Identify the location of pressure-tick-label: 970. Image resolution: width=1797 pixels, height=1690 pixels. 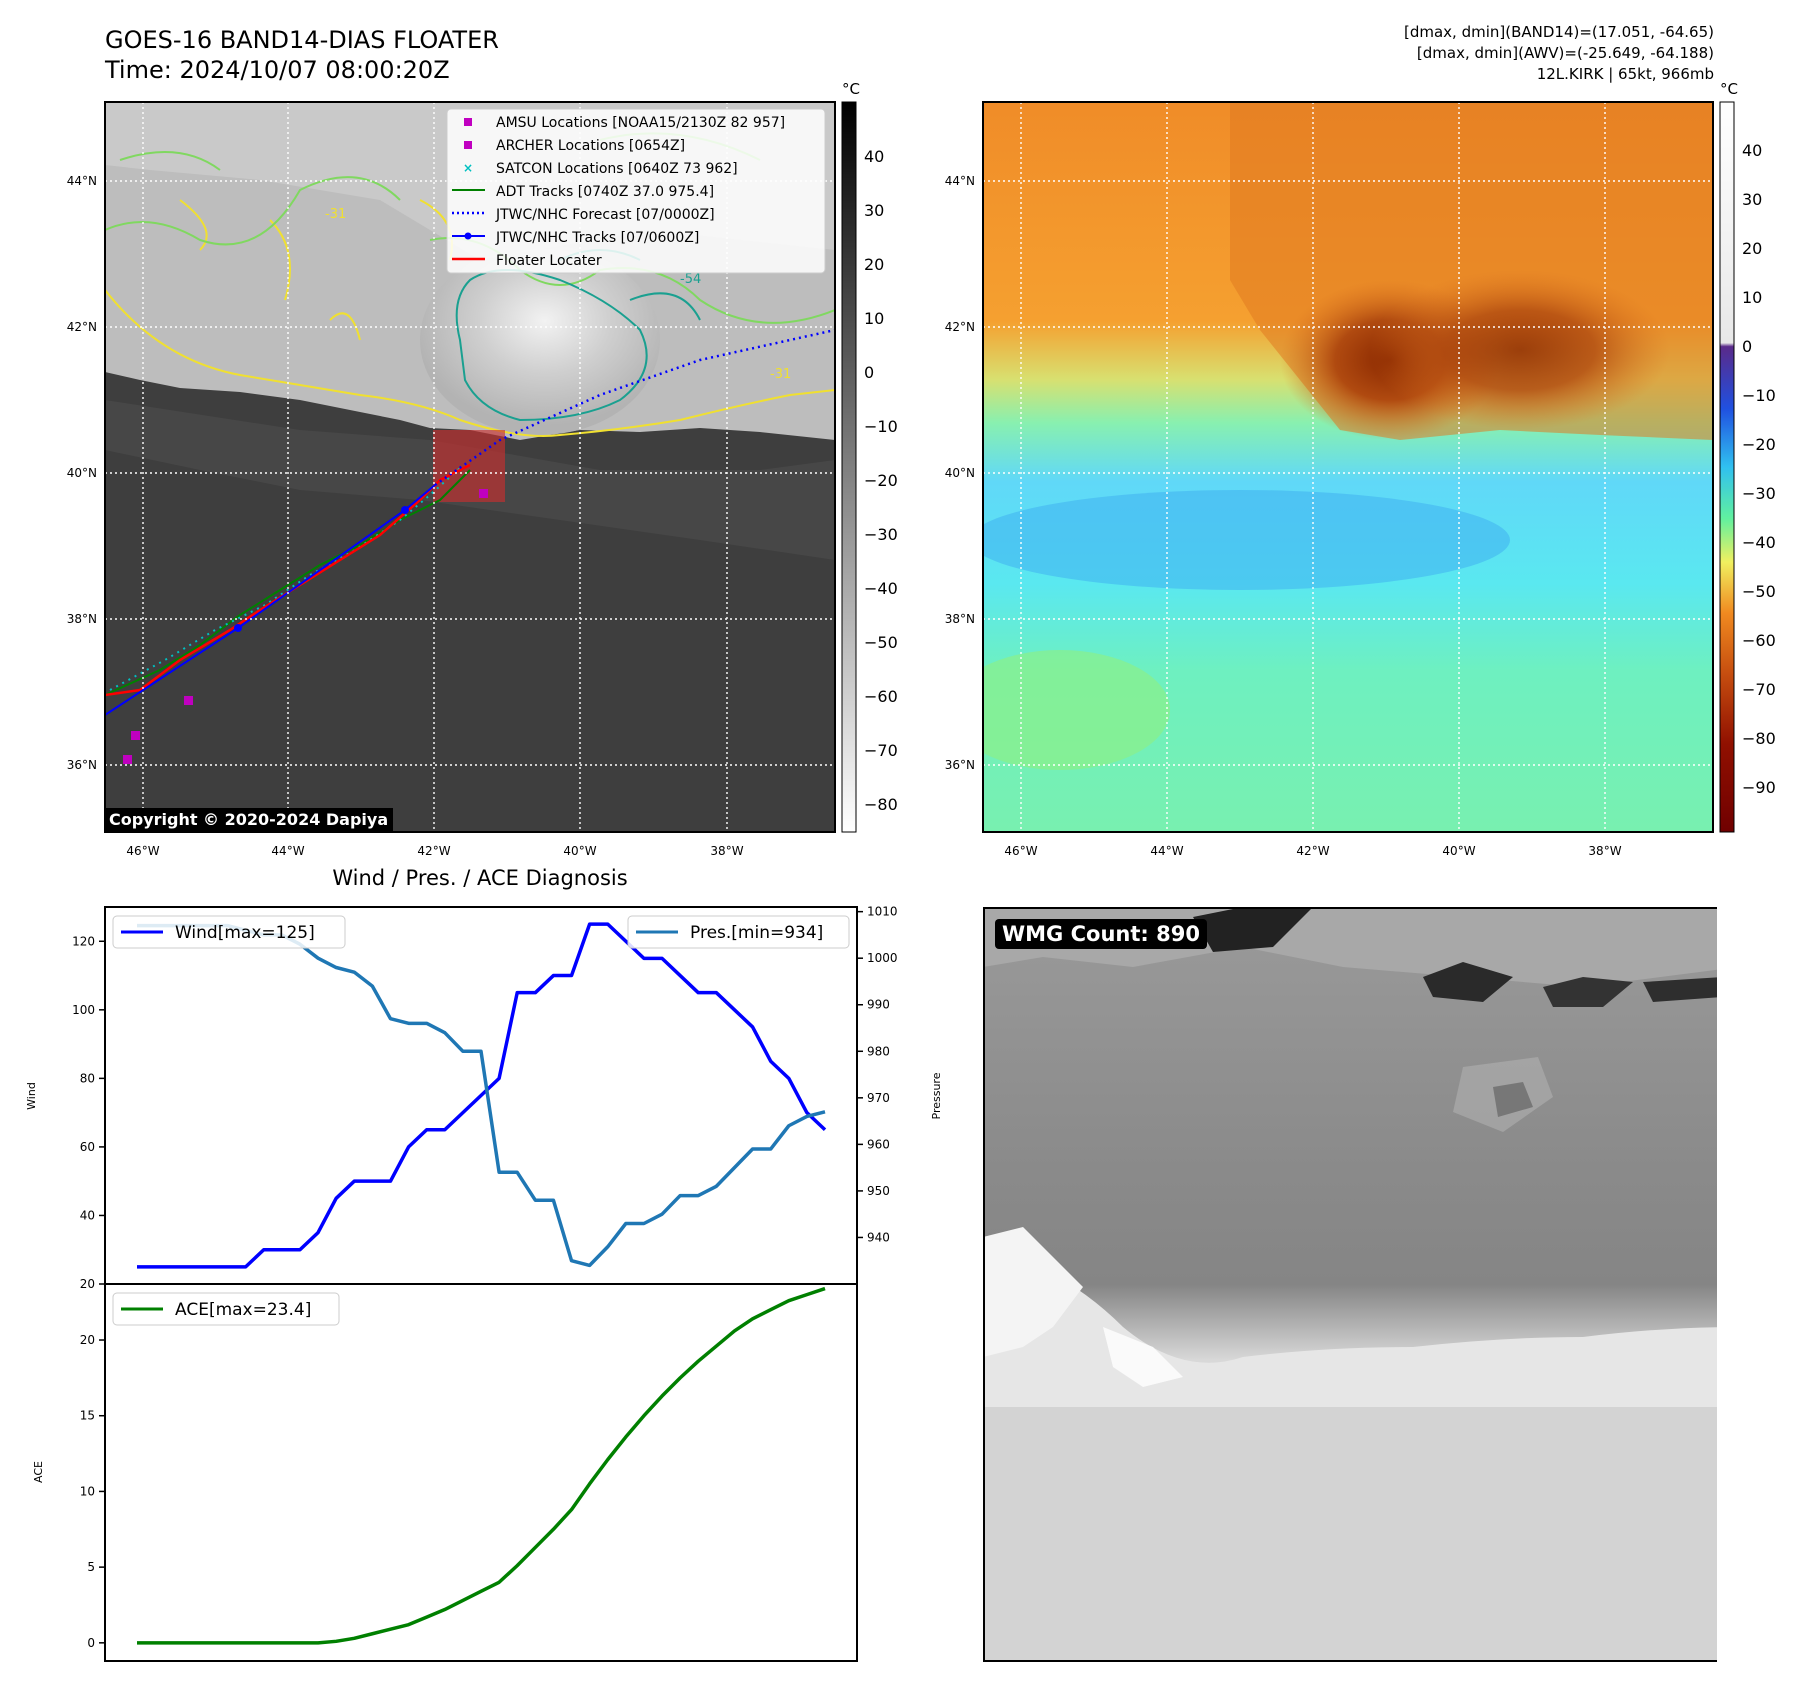
(878, 1098).